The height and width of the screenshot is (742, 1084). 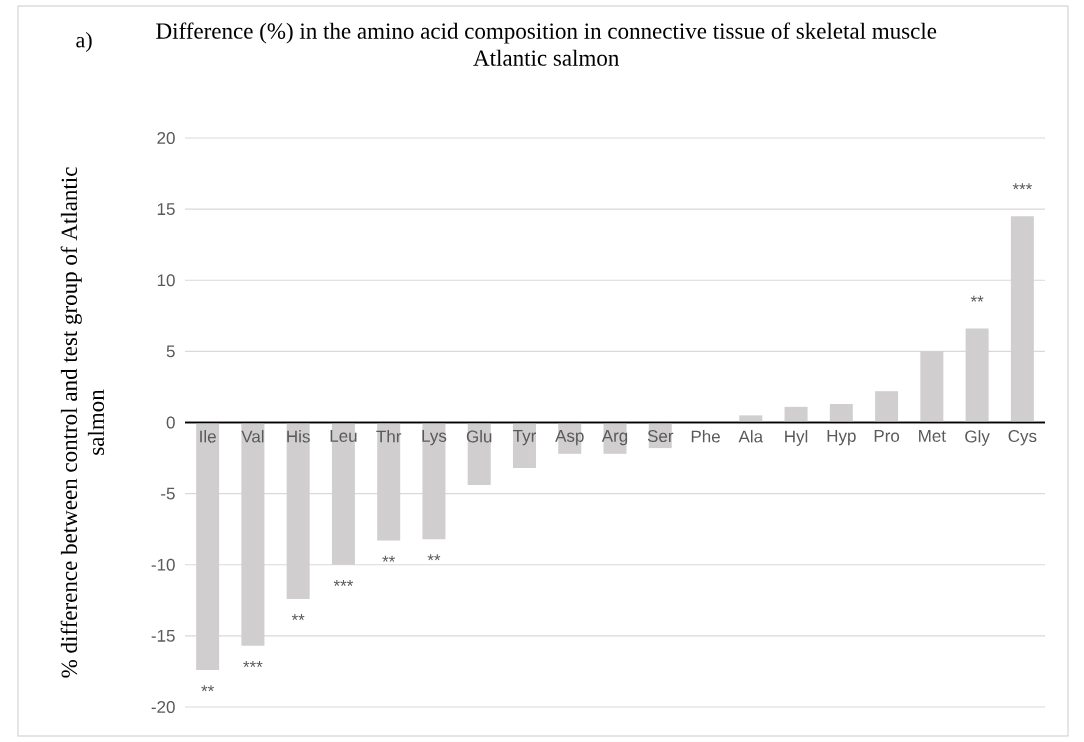 What do you see at coordinates (343, 436) in the screenshot?
I see `x-tick-label: Leu` at bounding box center [343, 436].